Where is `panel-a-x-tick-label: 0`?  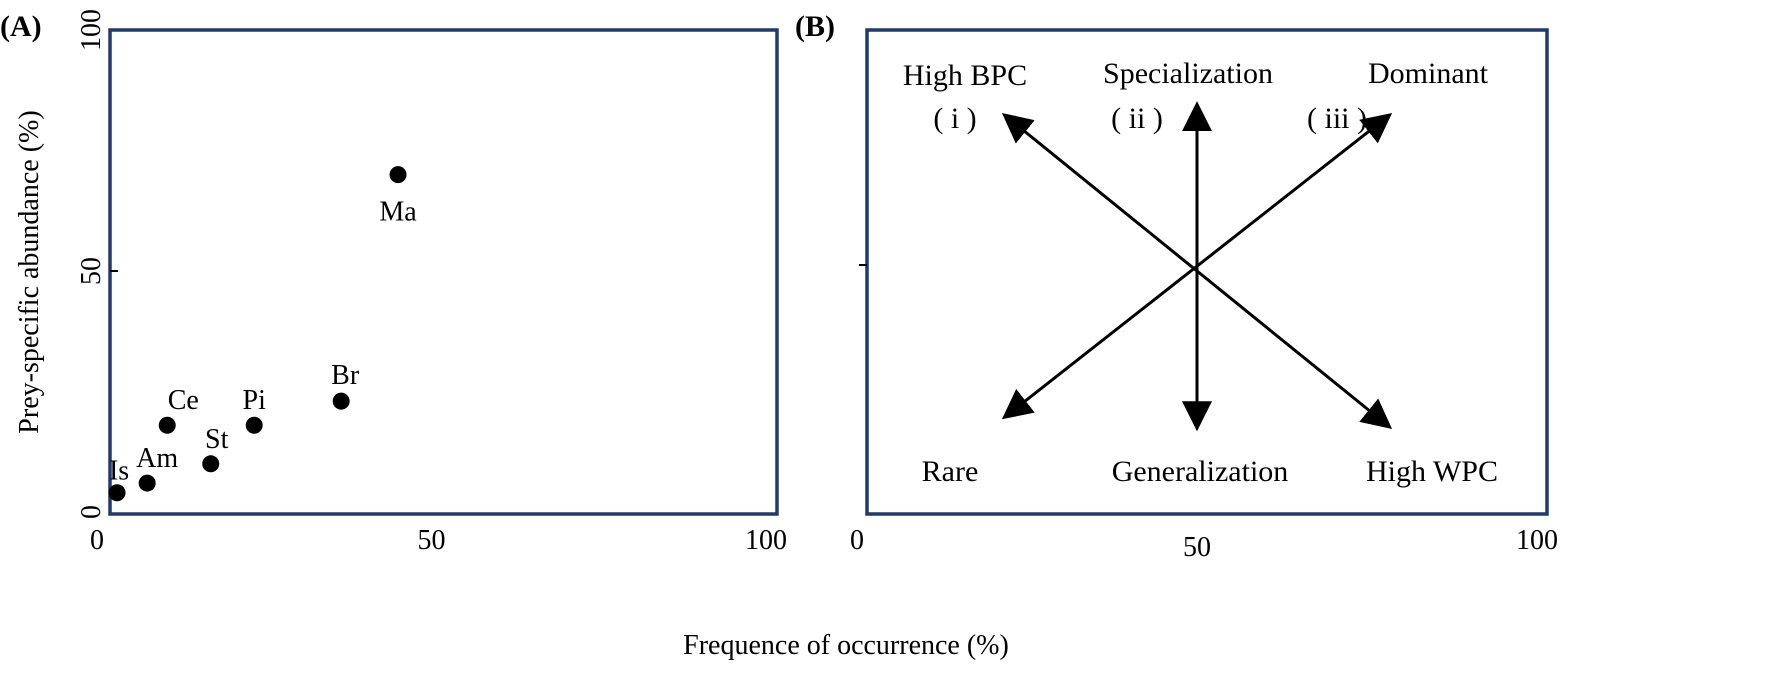 panel-a-x-tick-label: 0 is located at coordinates (97, 540).